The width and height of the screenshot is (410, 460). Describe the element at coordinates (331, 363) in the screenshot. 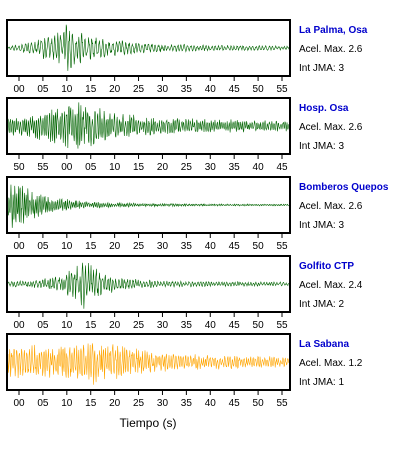

I see `max-acceleration-label: Acel. Max. 1.2` at that location.